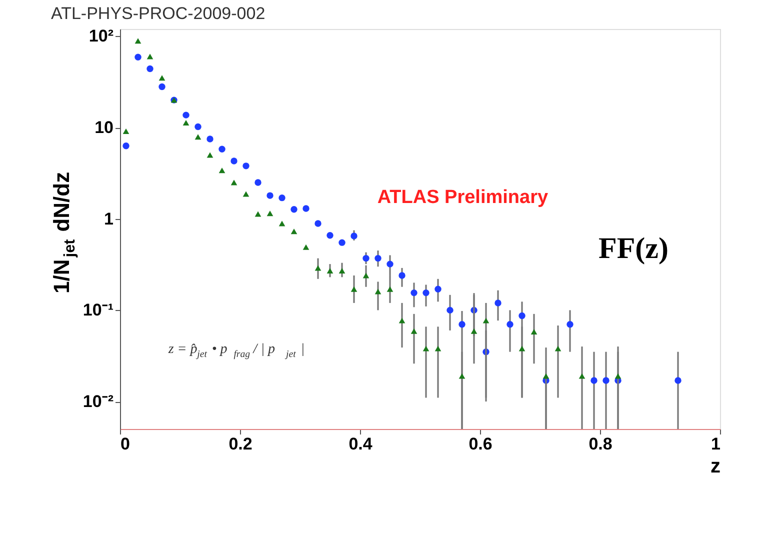 The image size is (764, 557). I want to click on x-tick-label: 1, so click(715, 444).